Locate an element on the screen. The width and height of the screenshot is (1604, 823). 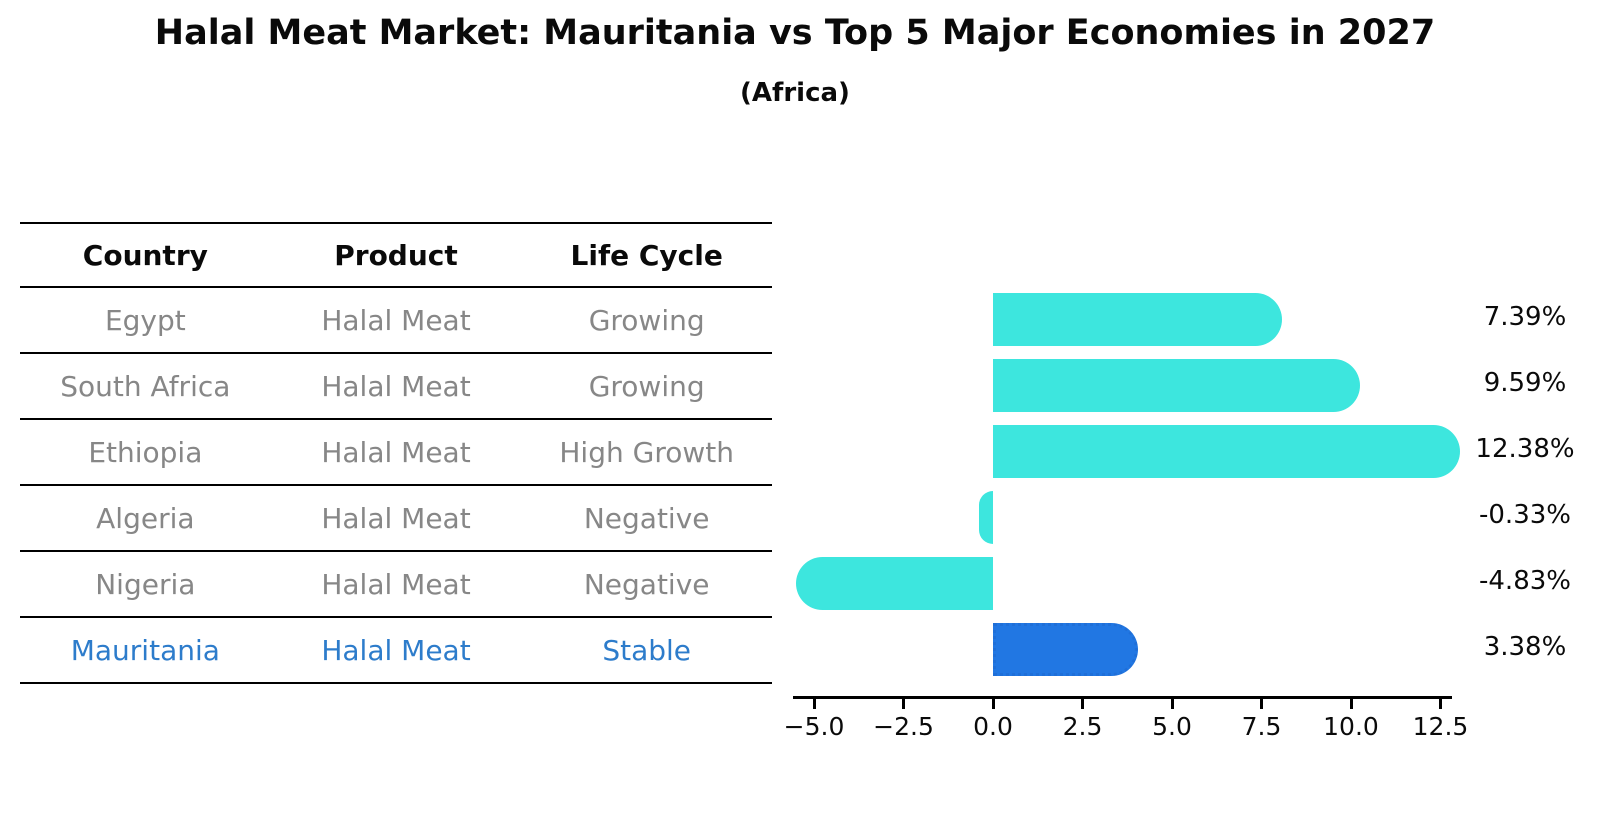
table-header-life-cycle: Life Cycle is located at coordinates (646, 255).